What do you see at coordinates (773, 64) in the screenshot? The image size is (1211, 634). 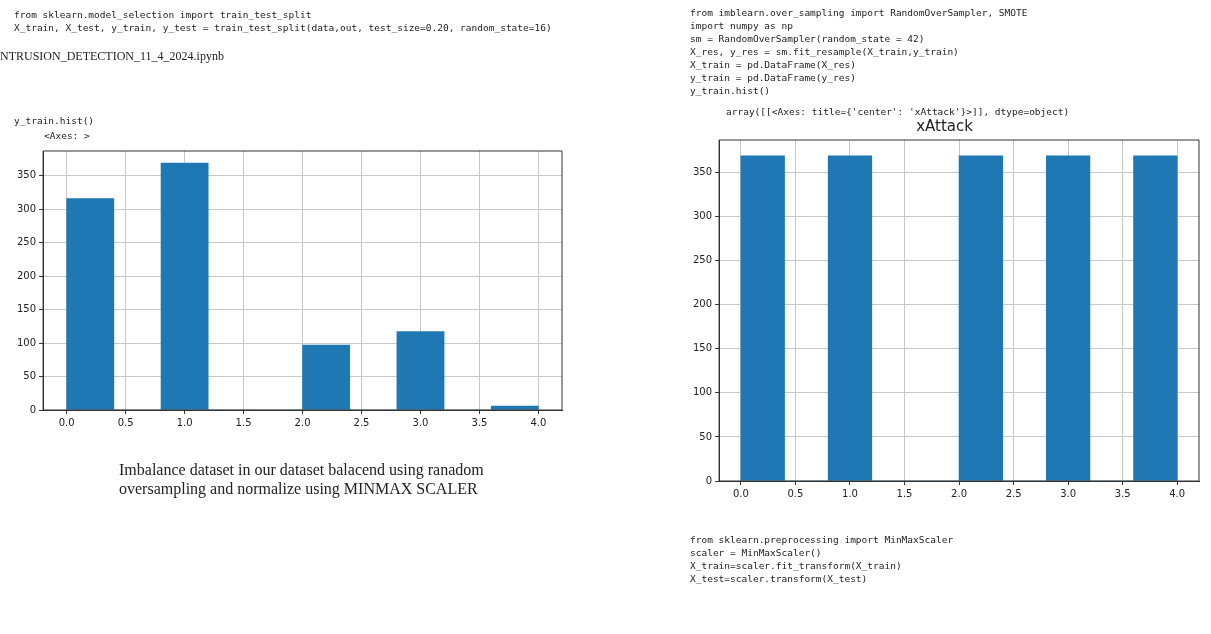 I see `text: X_train = pd.DataFrame(X_res)` at bounding box center [773, 64].